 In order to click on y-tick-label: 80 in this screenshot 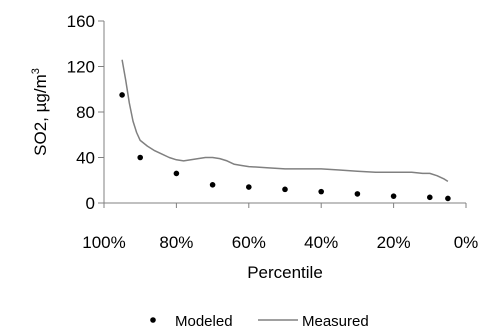, I will do `click(85, 112)`.